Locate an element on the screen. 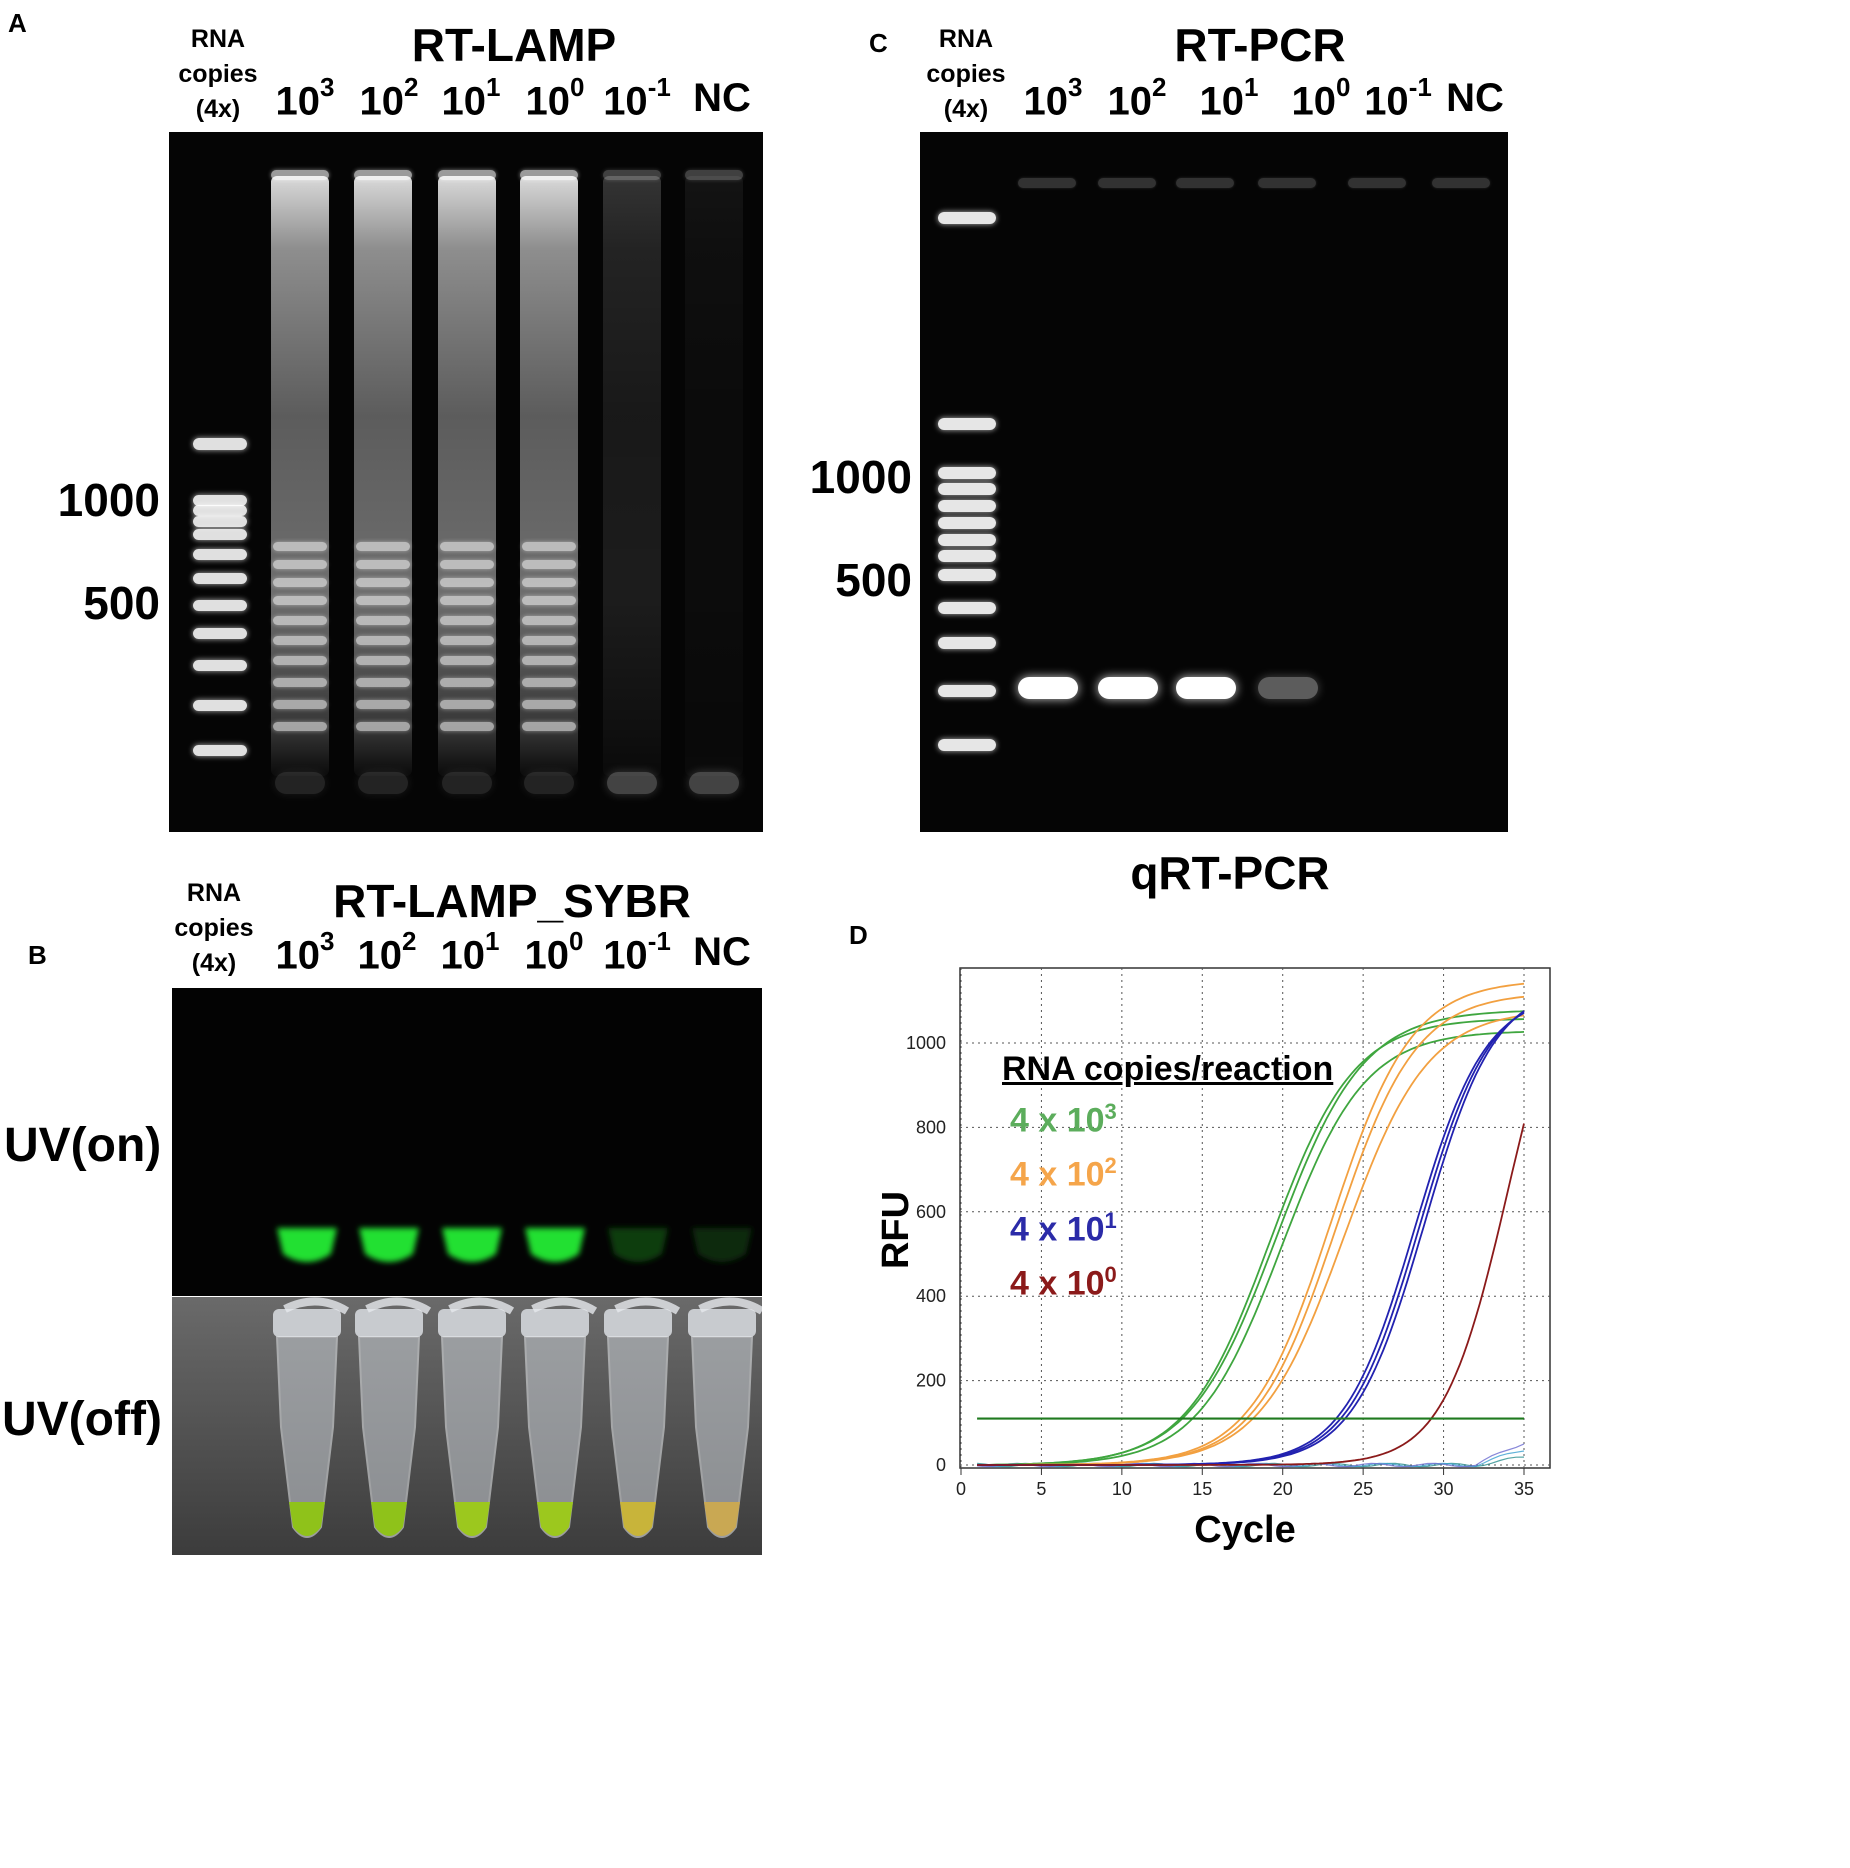 Image resolution: width=1850 pixels, height=1868 pixels. rna-label-line2: copies is located at coordinates (214, 928).